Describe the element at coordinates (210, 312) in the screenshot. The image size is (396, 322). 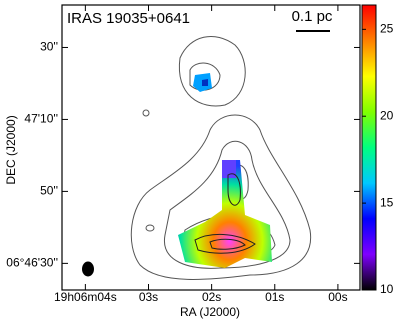
I see `x-axis-label: RA (J2000)` at that location.